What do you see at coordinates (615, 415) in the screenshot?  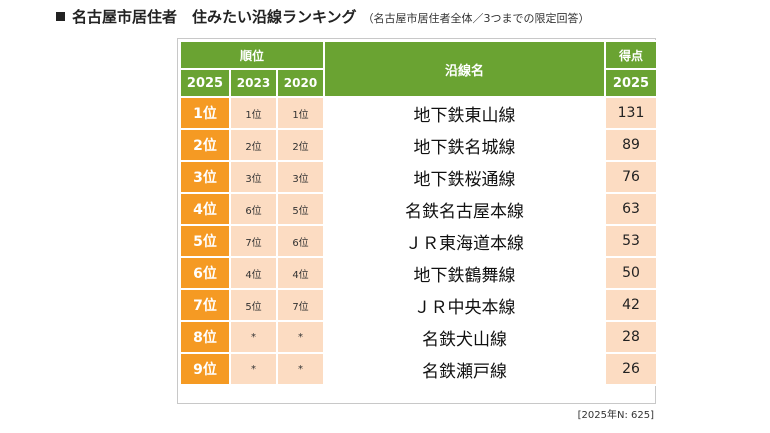 I see `sample-size-note: [2025年N: 625]` at bounding box center [615, 415].